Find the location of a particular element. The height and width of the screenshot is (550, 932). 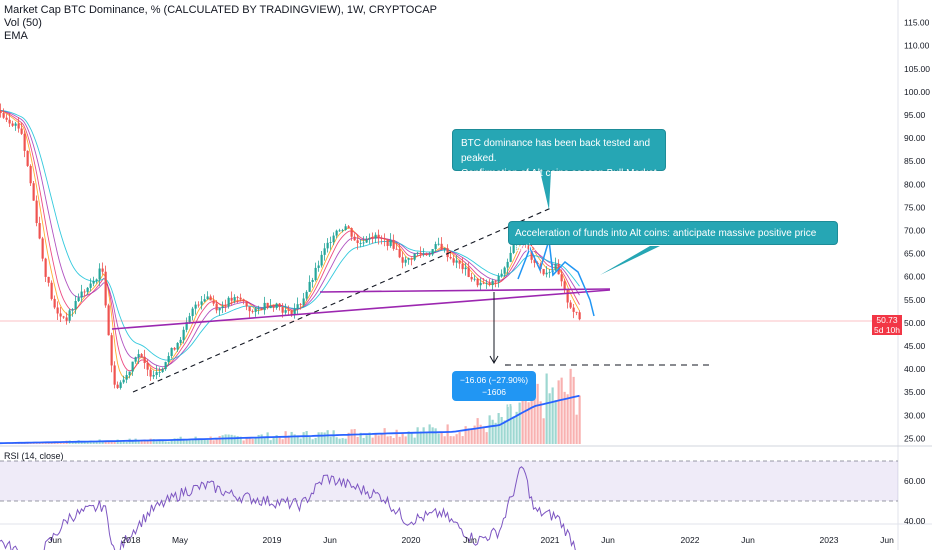

time-tick-label: 2022 is located at coordinates (690, 540).